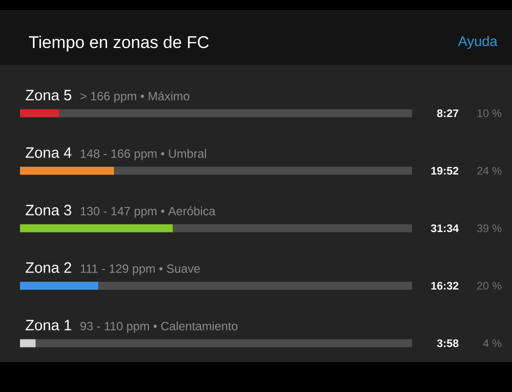 This screenshot has height=392, width=512. I want to click on annotation: 148 - 166 ppm • Umbral, so click(143, 154).